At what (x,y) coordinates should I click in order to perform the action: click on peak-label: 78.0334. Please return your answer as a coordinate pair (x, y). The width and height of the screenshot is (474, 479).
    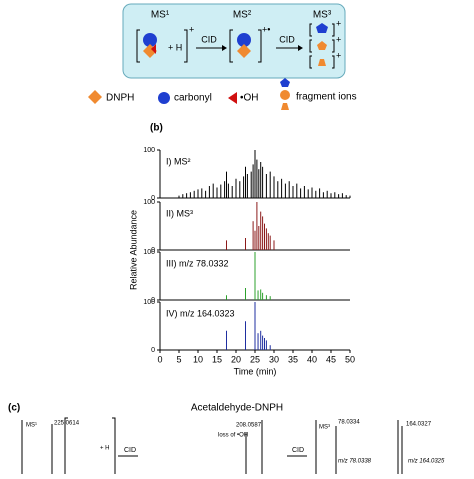
    Looking at the image, I should click on (349, 423).